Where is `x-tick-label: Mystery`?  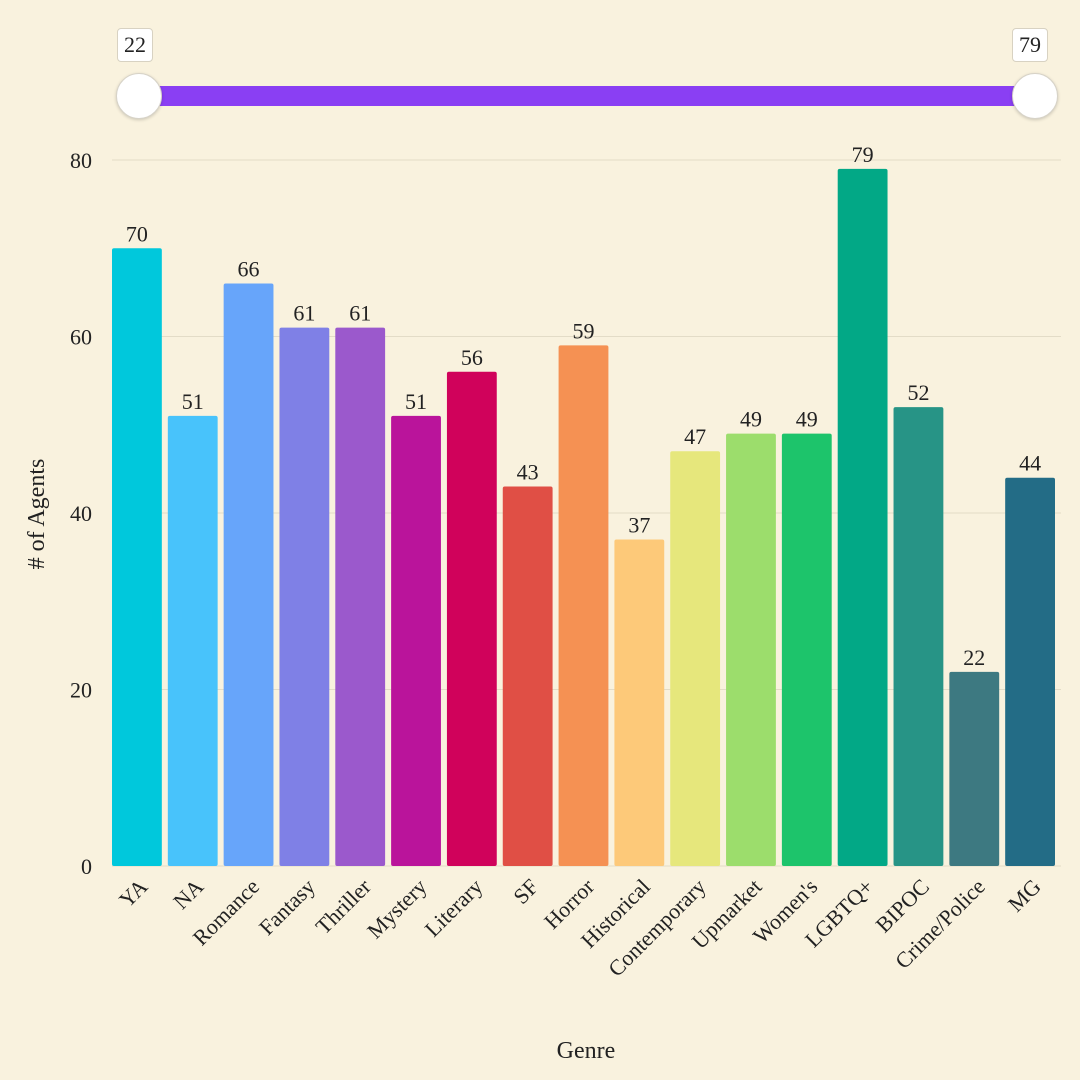 x-tick-label: Mystery is located at coordinates (397, 909).